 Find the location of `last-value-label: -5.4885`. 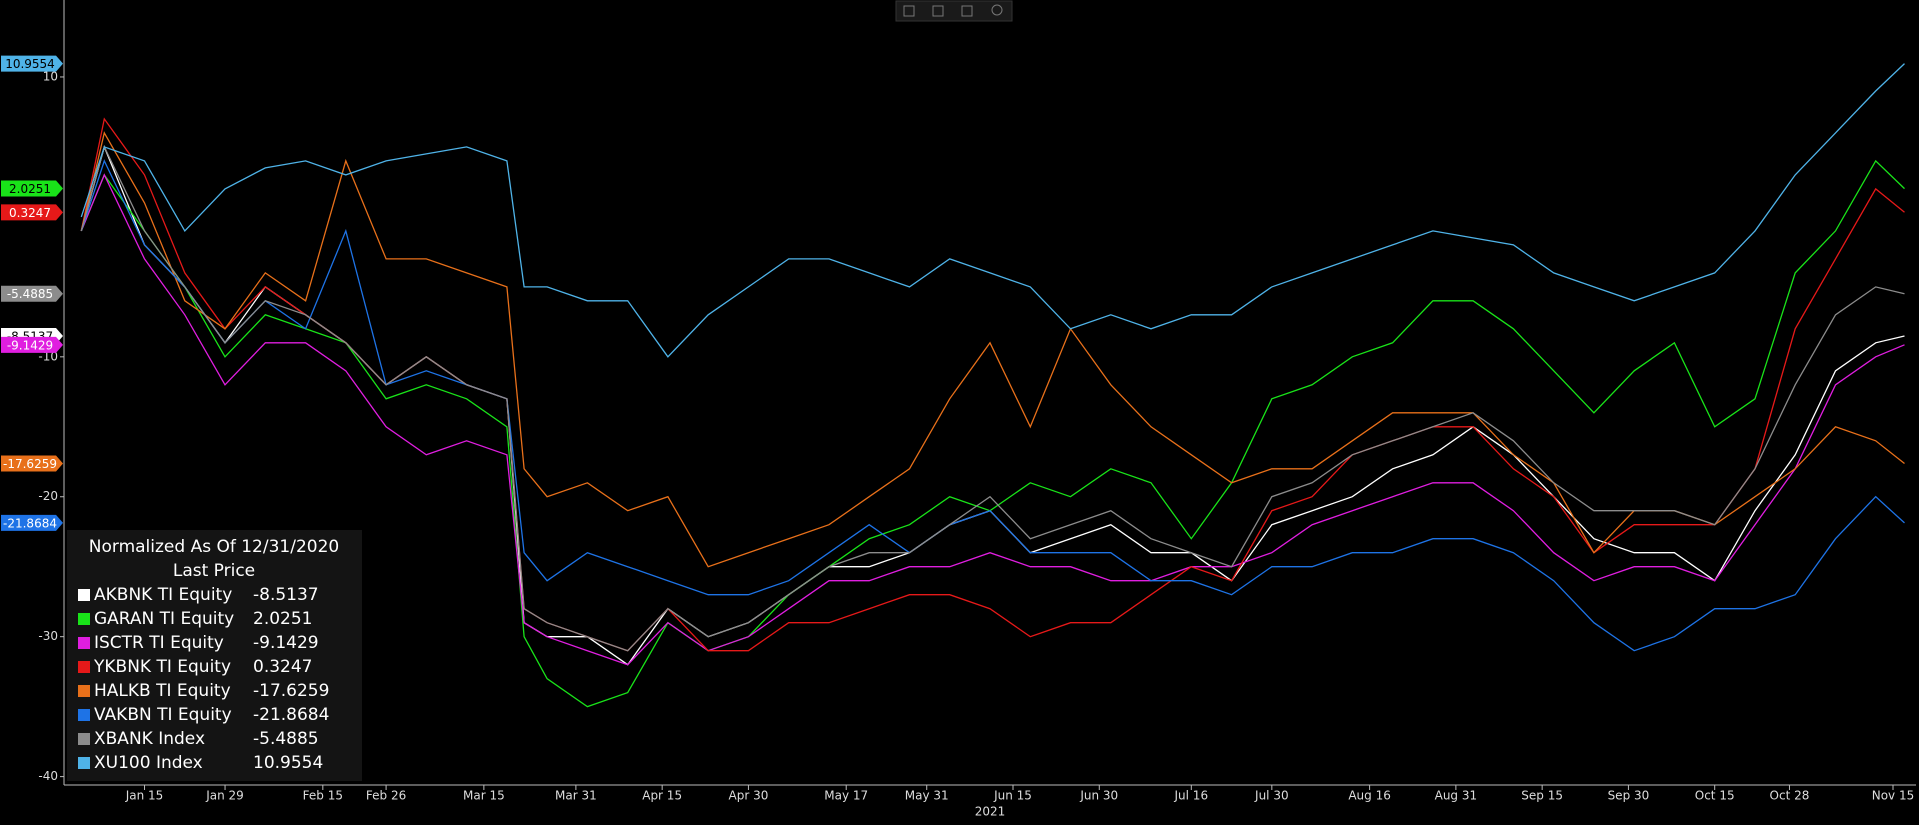

last-value-label: -5.4885 is located at coordinates (30, 294).